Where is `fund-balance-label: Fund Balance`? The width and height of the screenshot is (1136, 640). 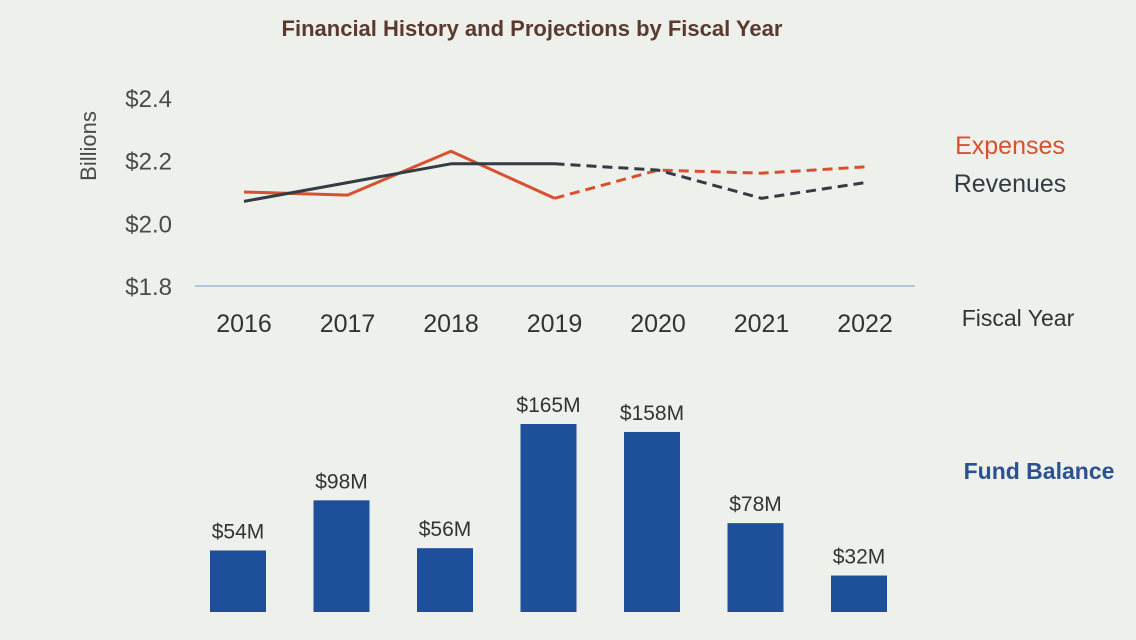 fund-balance-label: Fund Balance is located at coordinates (1039, 471).